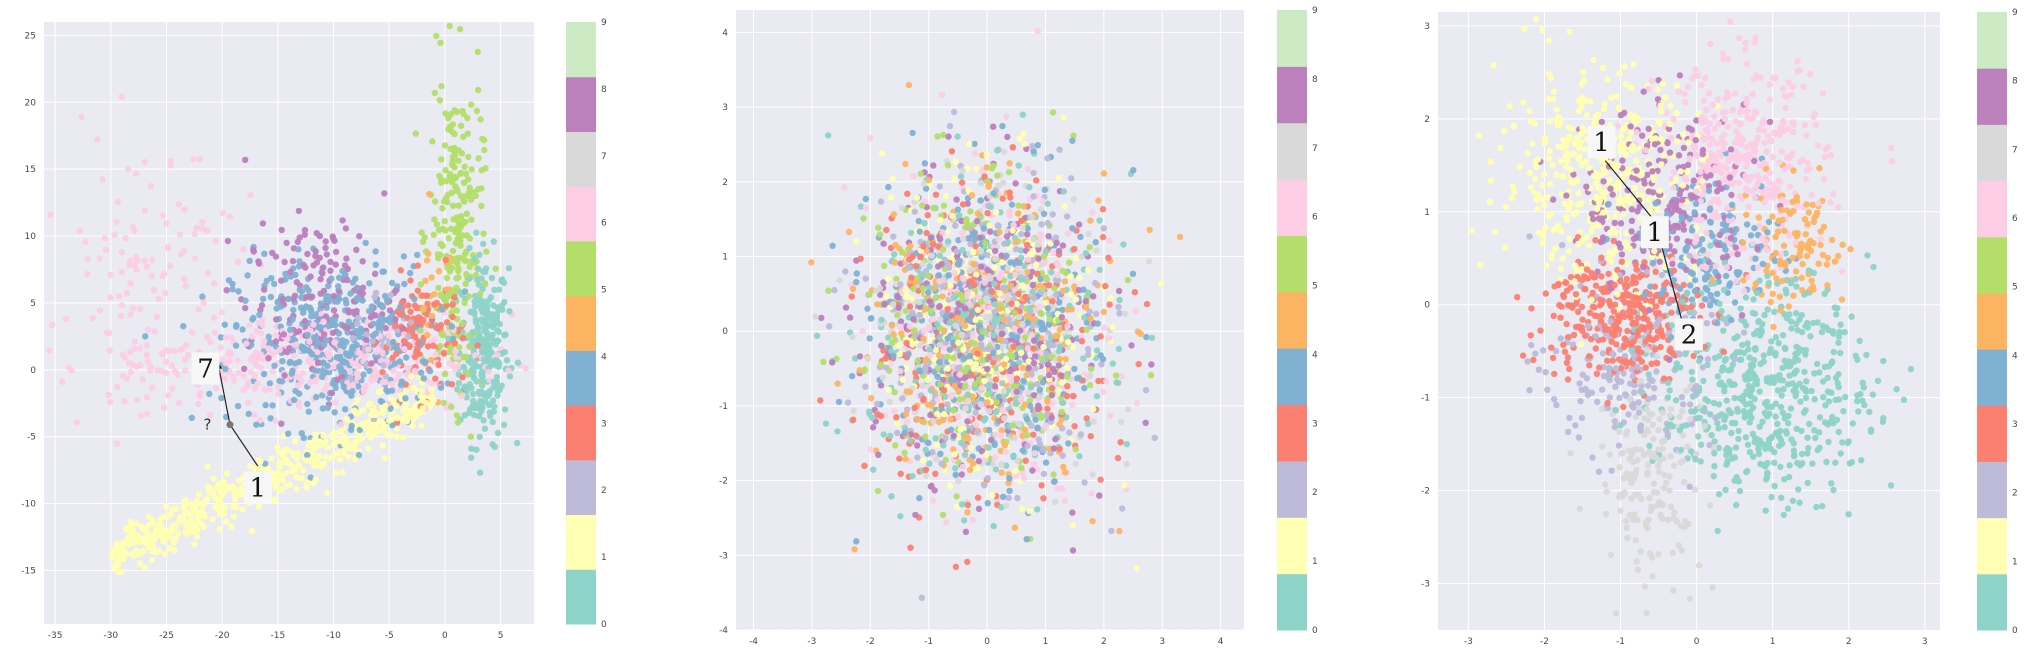 The height and width of the screenshot is (662, 2038). I want to click on x-tick-label: -10, so click(333, 636).